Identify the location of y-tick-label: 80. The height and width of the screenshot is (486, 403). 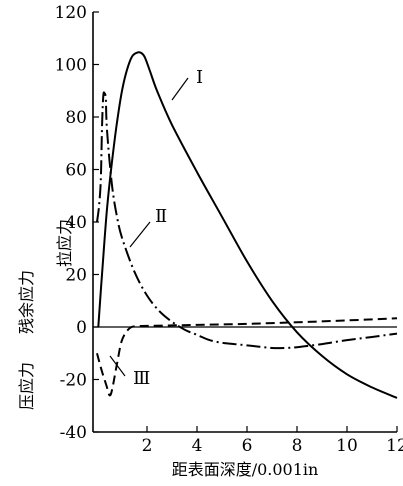
(76, 118).